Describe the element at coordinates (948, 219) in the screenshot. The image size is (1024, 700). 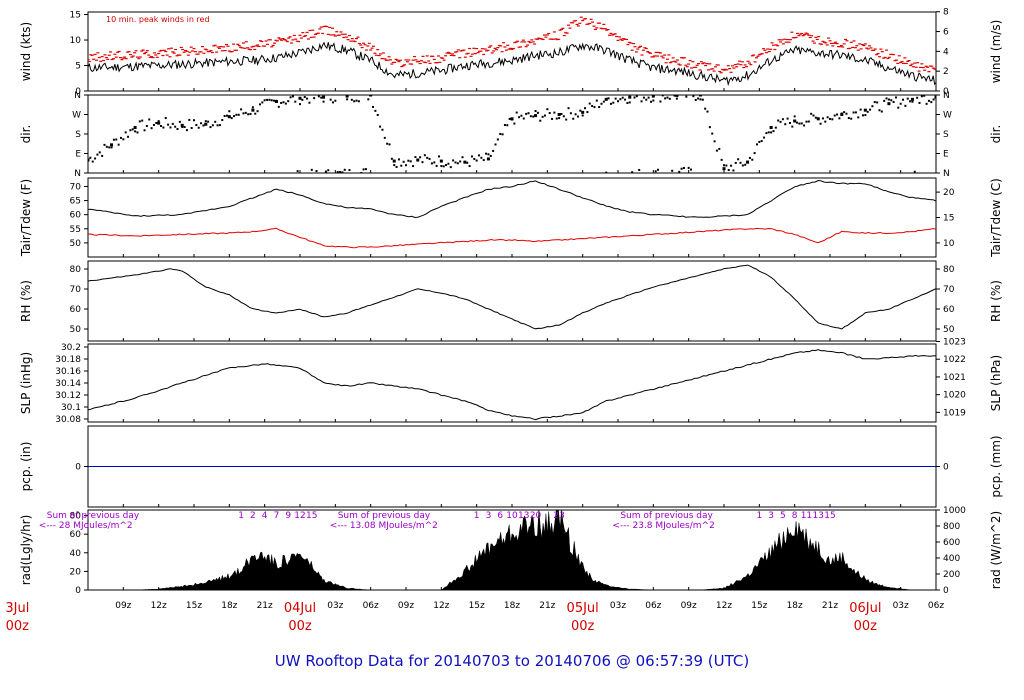
I see `ytick-right-label: 15` at that location.